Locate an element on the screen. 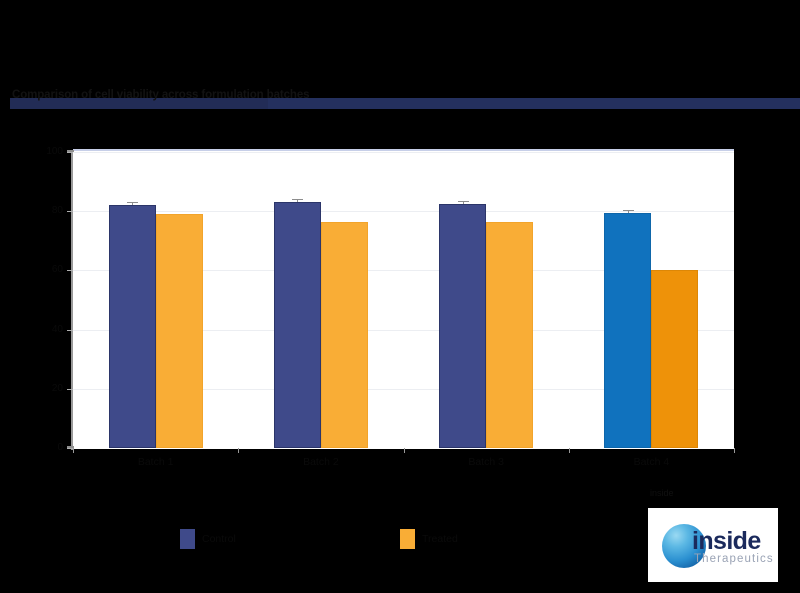  legend-item: Control is located at coordinates (208, 539).